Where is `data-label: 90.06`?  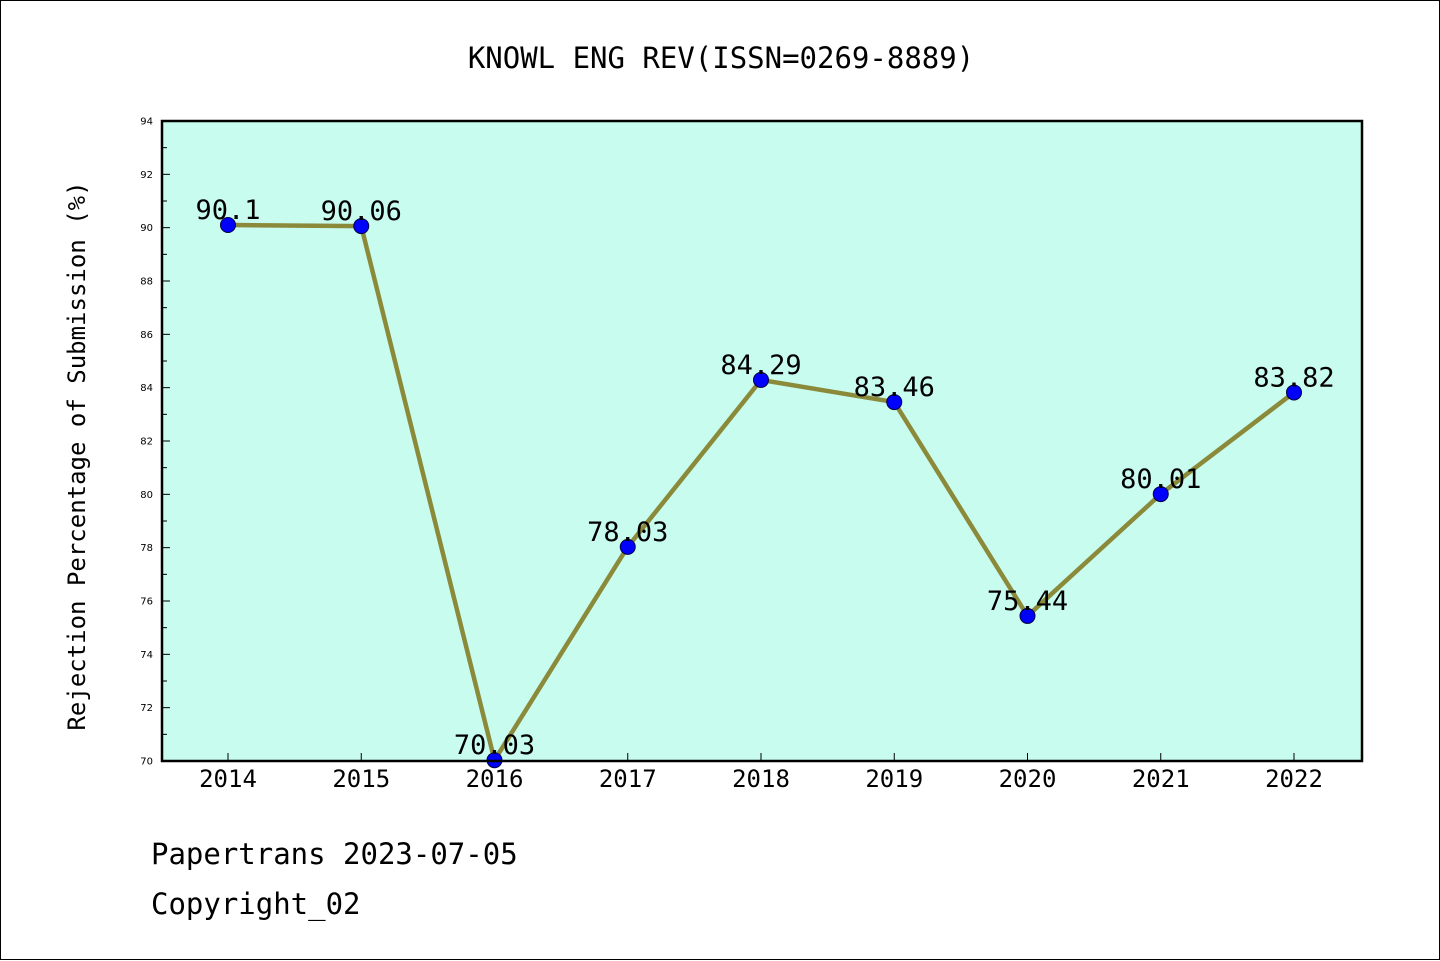
data-label: 90.06 is located at coordinates (361, 211).